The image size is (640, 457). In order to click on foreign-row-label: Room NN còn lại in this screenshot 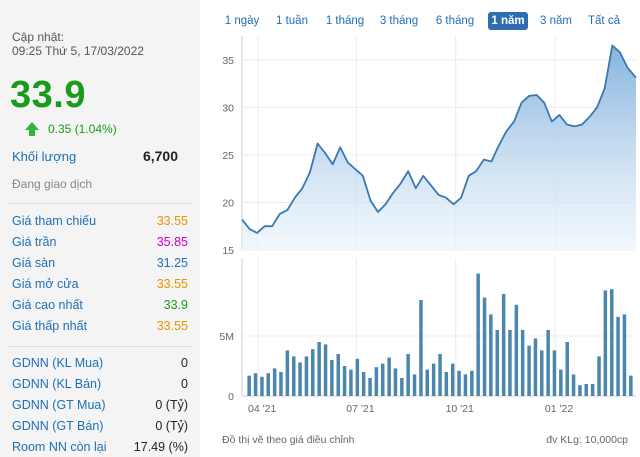, I will do `click(59, 447)`.